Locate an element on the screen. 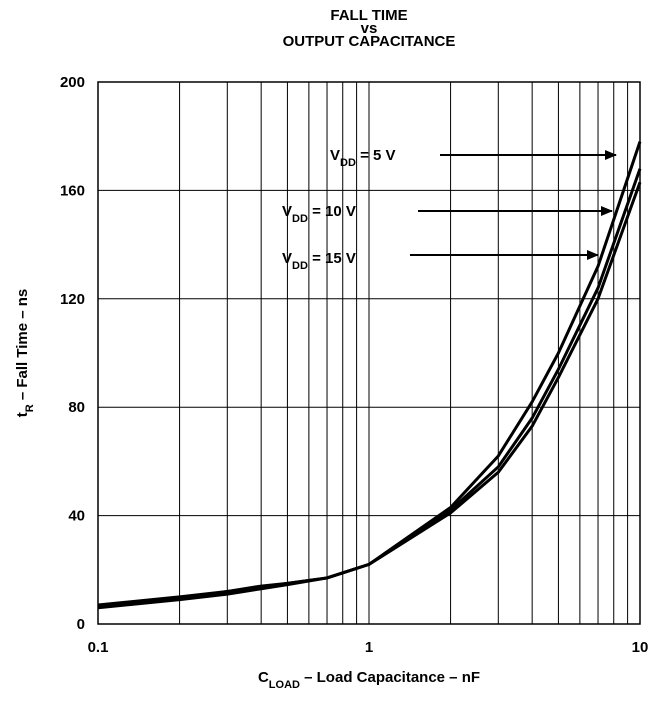 The height and width of the screenshot is (714, 656). y-tick-label: 40 is located at coordinates (76, 516).